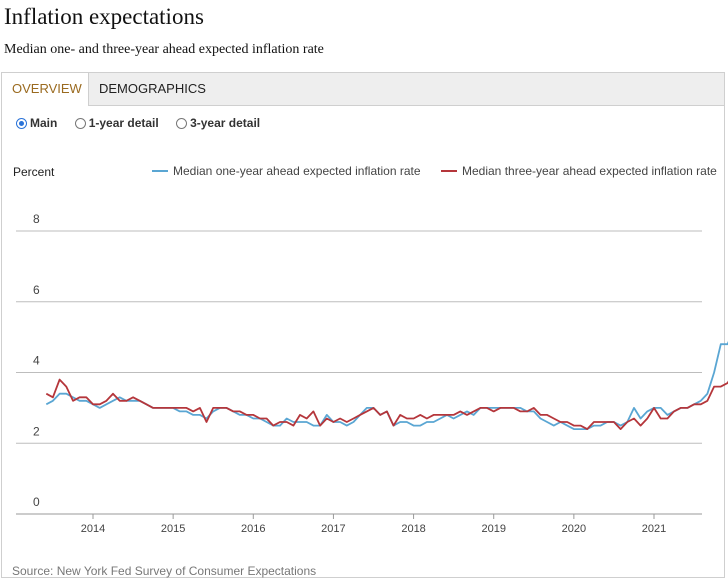 The width and height of the screenshot is (728, 580). I want to click on tab-overview: OVERVIEW, so click(45, 89).